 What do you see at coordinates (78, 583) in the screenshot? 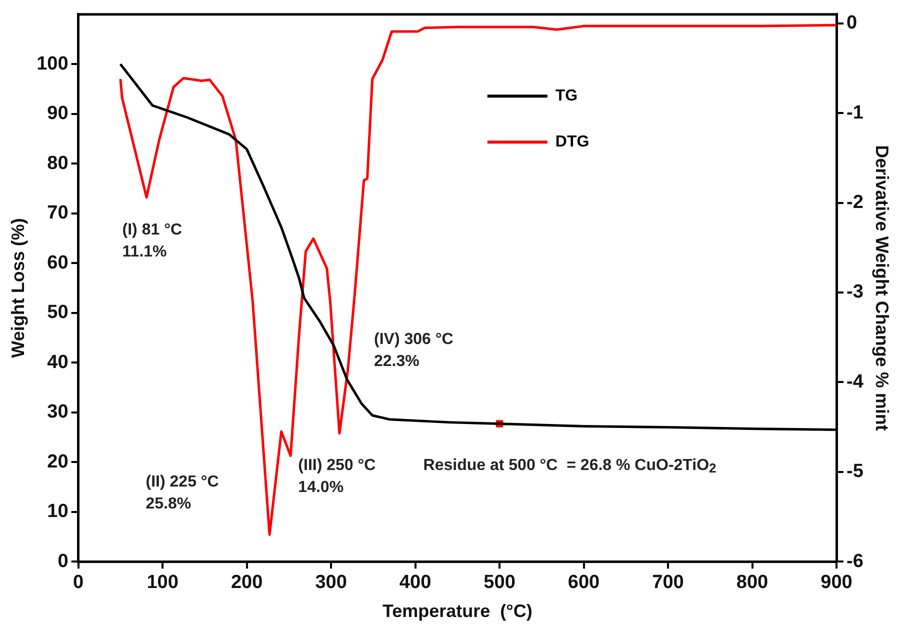
I see `x-tick-label: 0` at bounding box center [78, 583].